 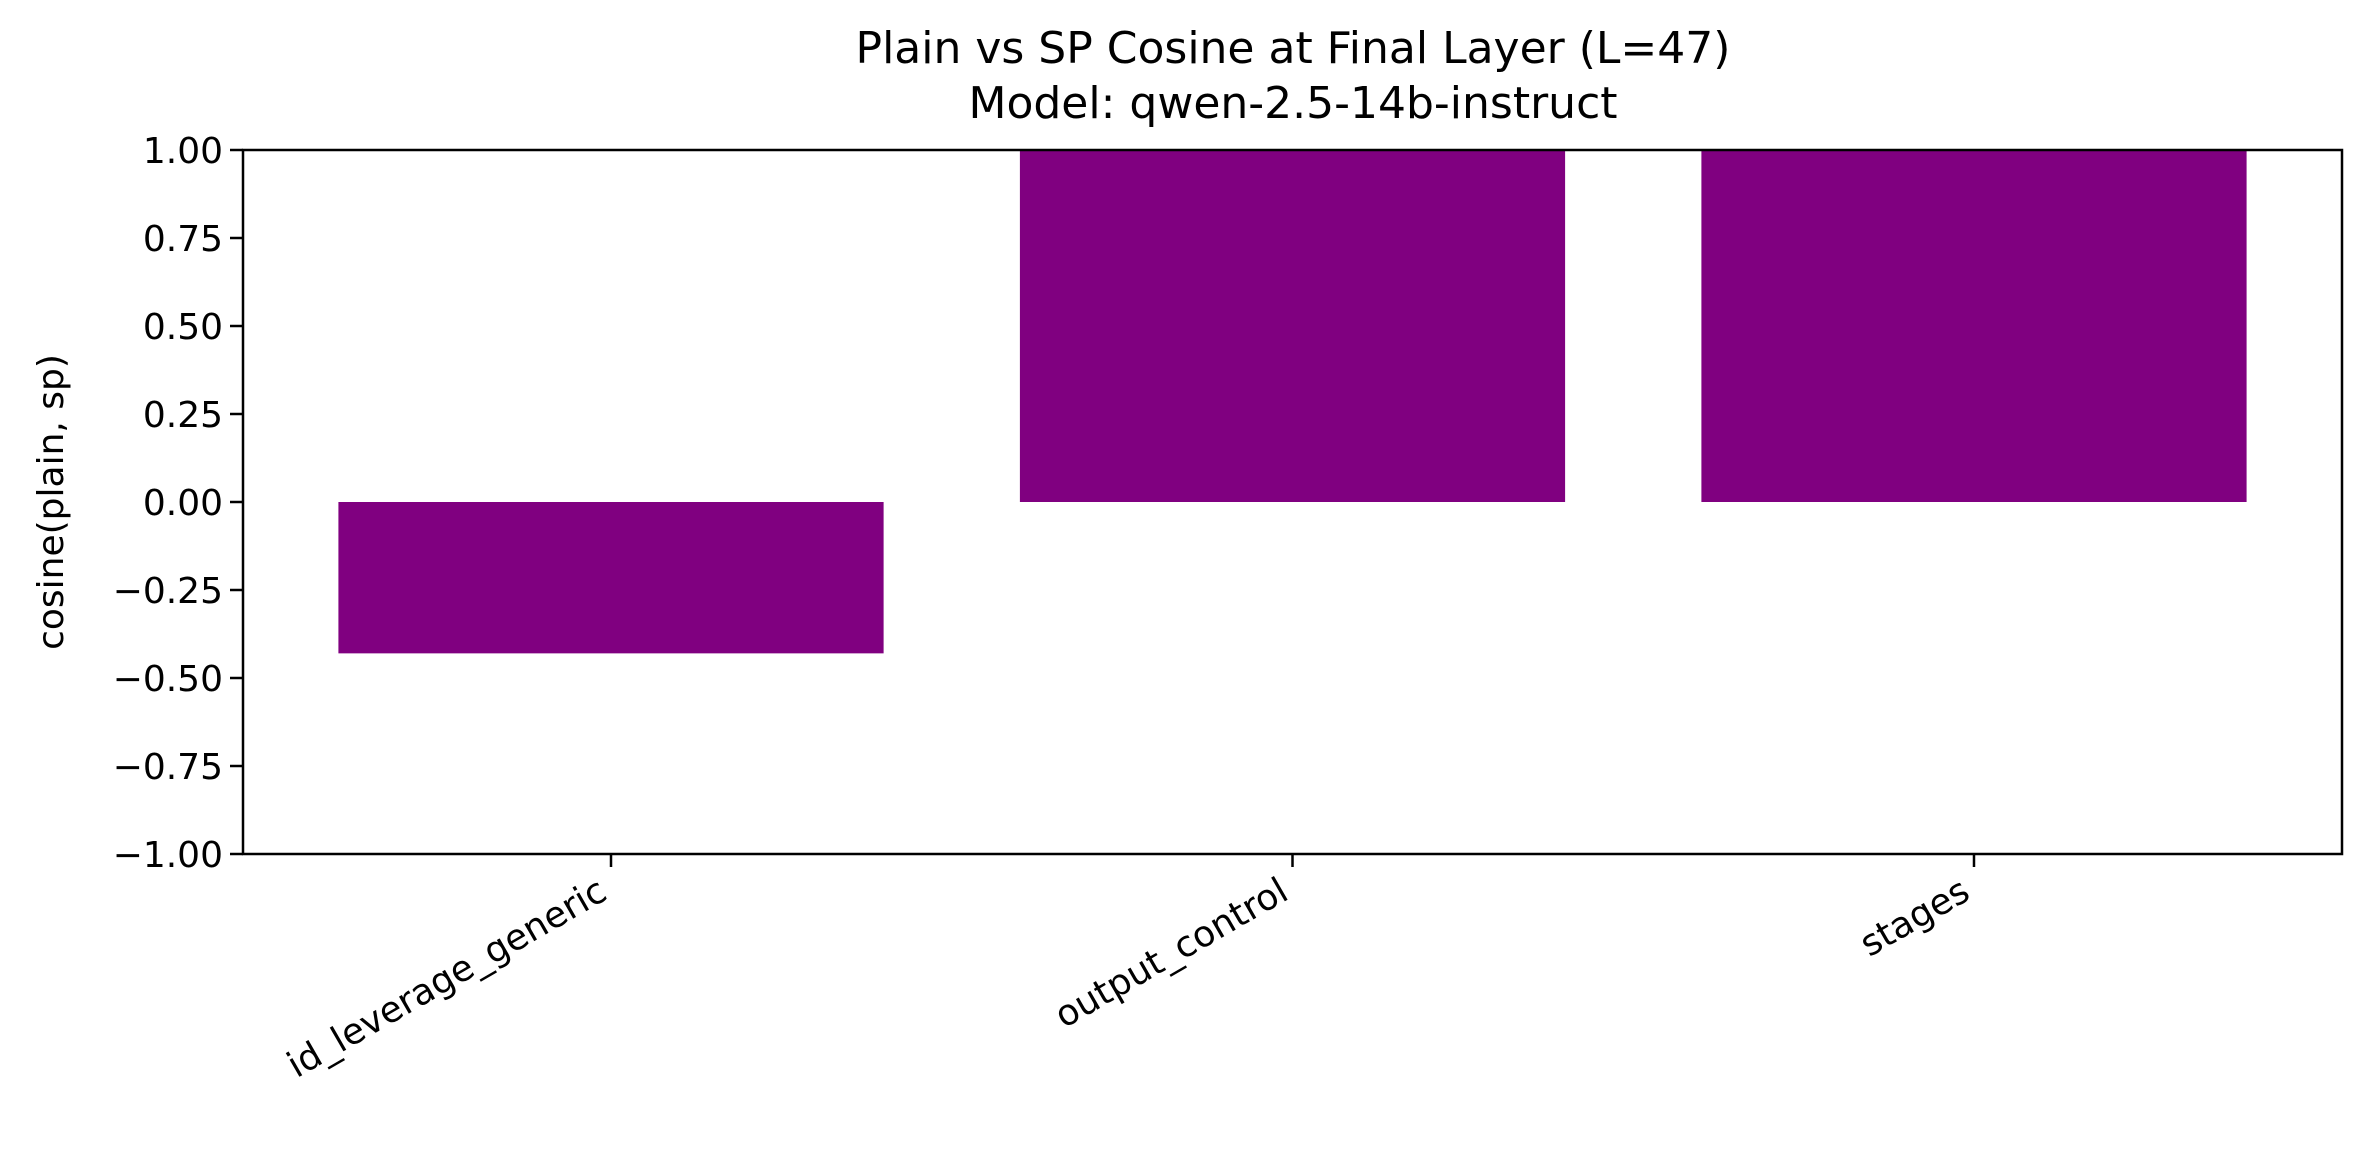 I want to click on x-tick-label: output_control, so click(x=1171, y=953).